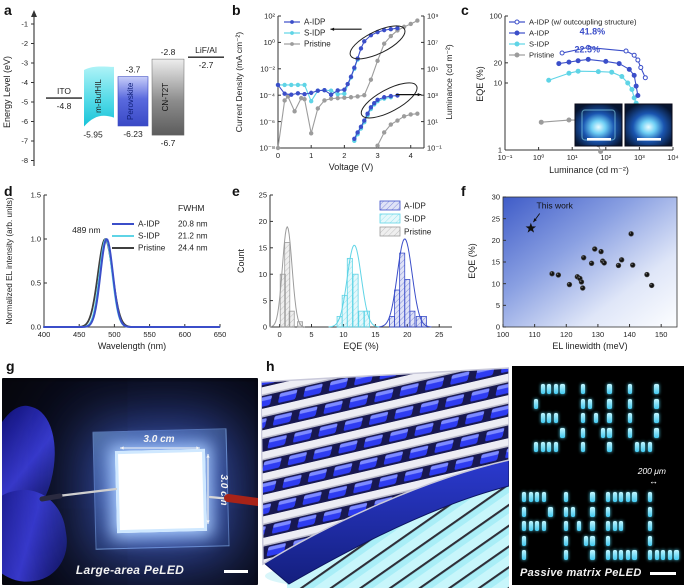 The width and height of the screenshot is (685, 588). What do you see at coordinates (463, 191) in the screenshot?
I see `panel-label-f: f` at bounding box center [463, 191].